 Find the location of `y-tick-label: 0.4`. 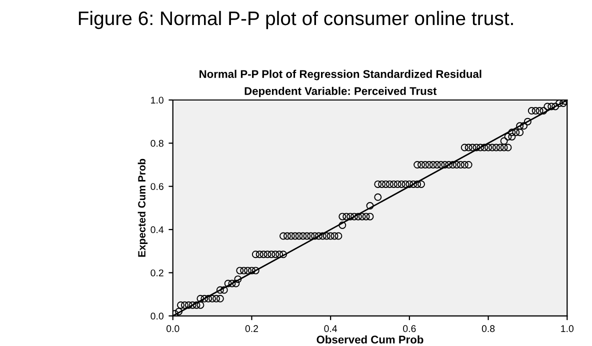

y-tick-label: 0.4 is located at coordinates (157, 230).